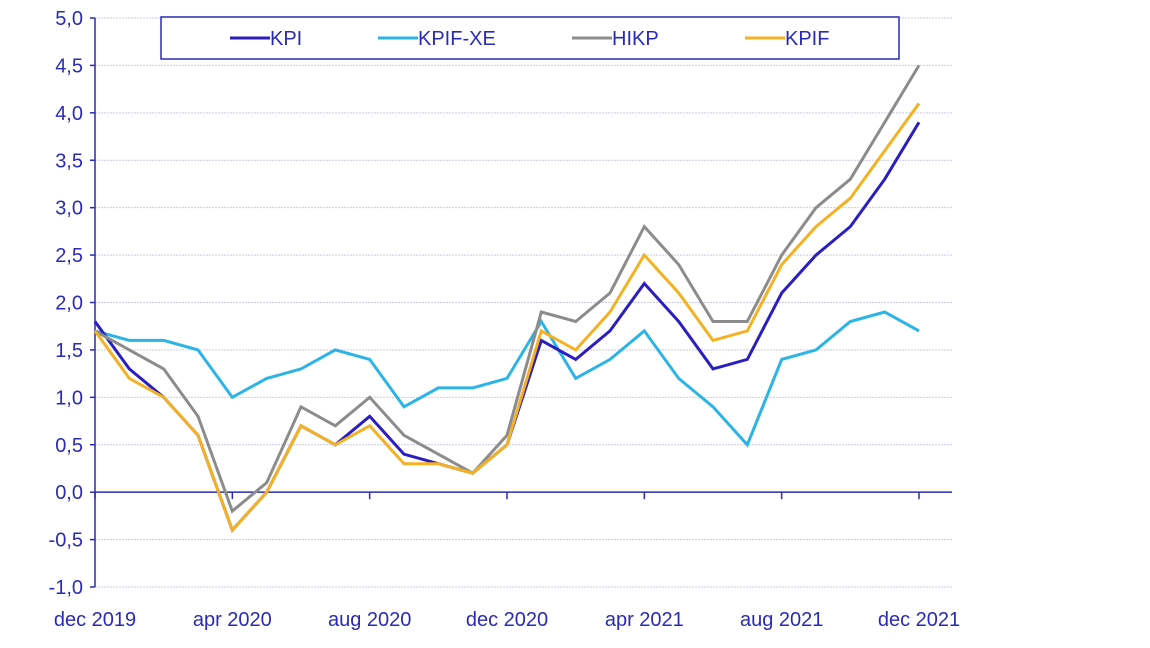 This screenshot has width=1150, height=648. What do you see at coordinates (644, 620) in the screenshot?
I see `x-tick-label: apr 2021` at bounding box center [644, 620].